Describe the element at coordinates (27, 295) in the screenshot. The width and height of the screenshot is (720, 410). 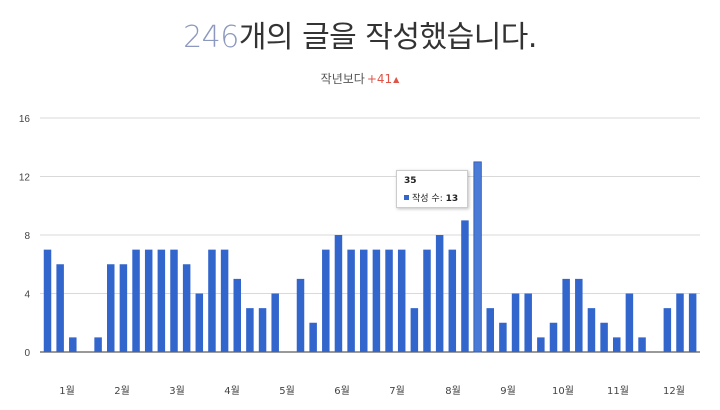
I see `y-tick-label: 4` at that location.